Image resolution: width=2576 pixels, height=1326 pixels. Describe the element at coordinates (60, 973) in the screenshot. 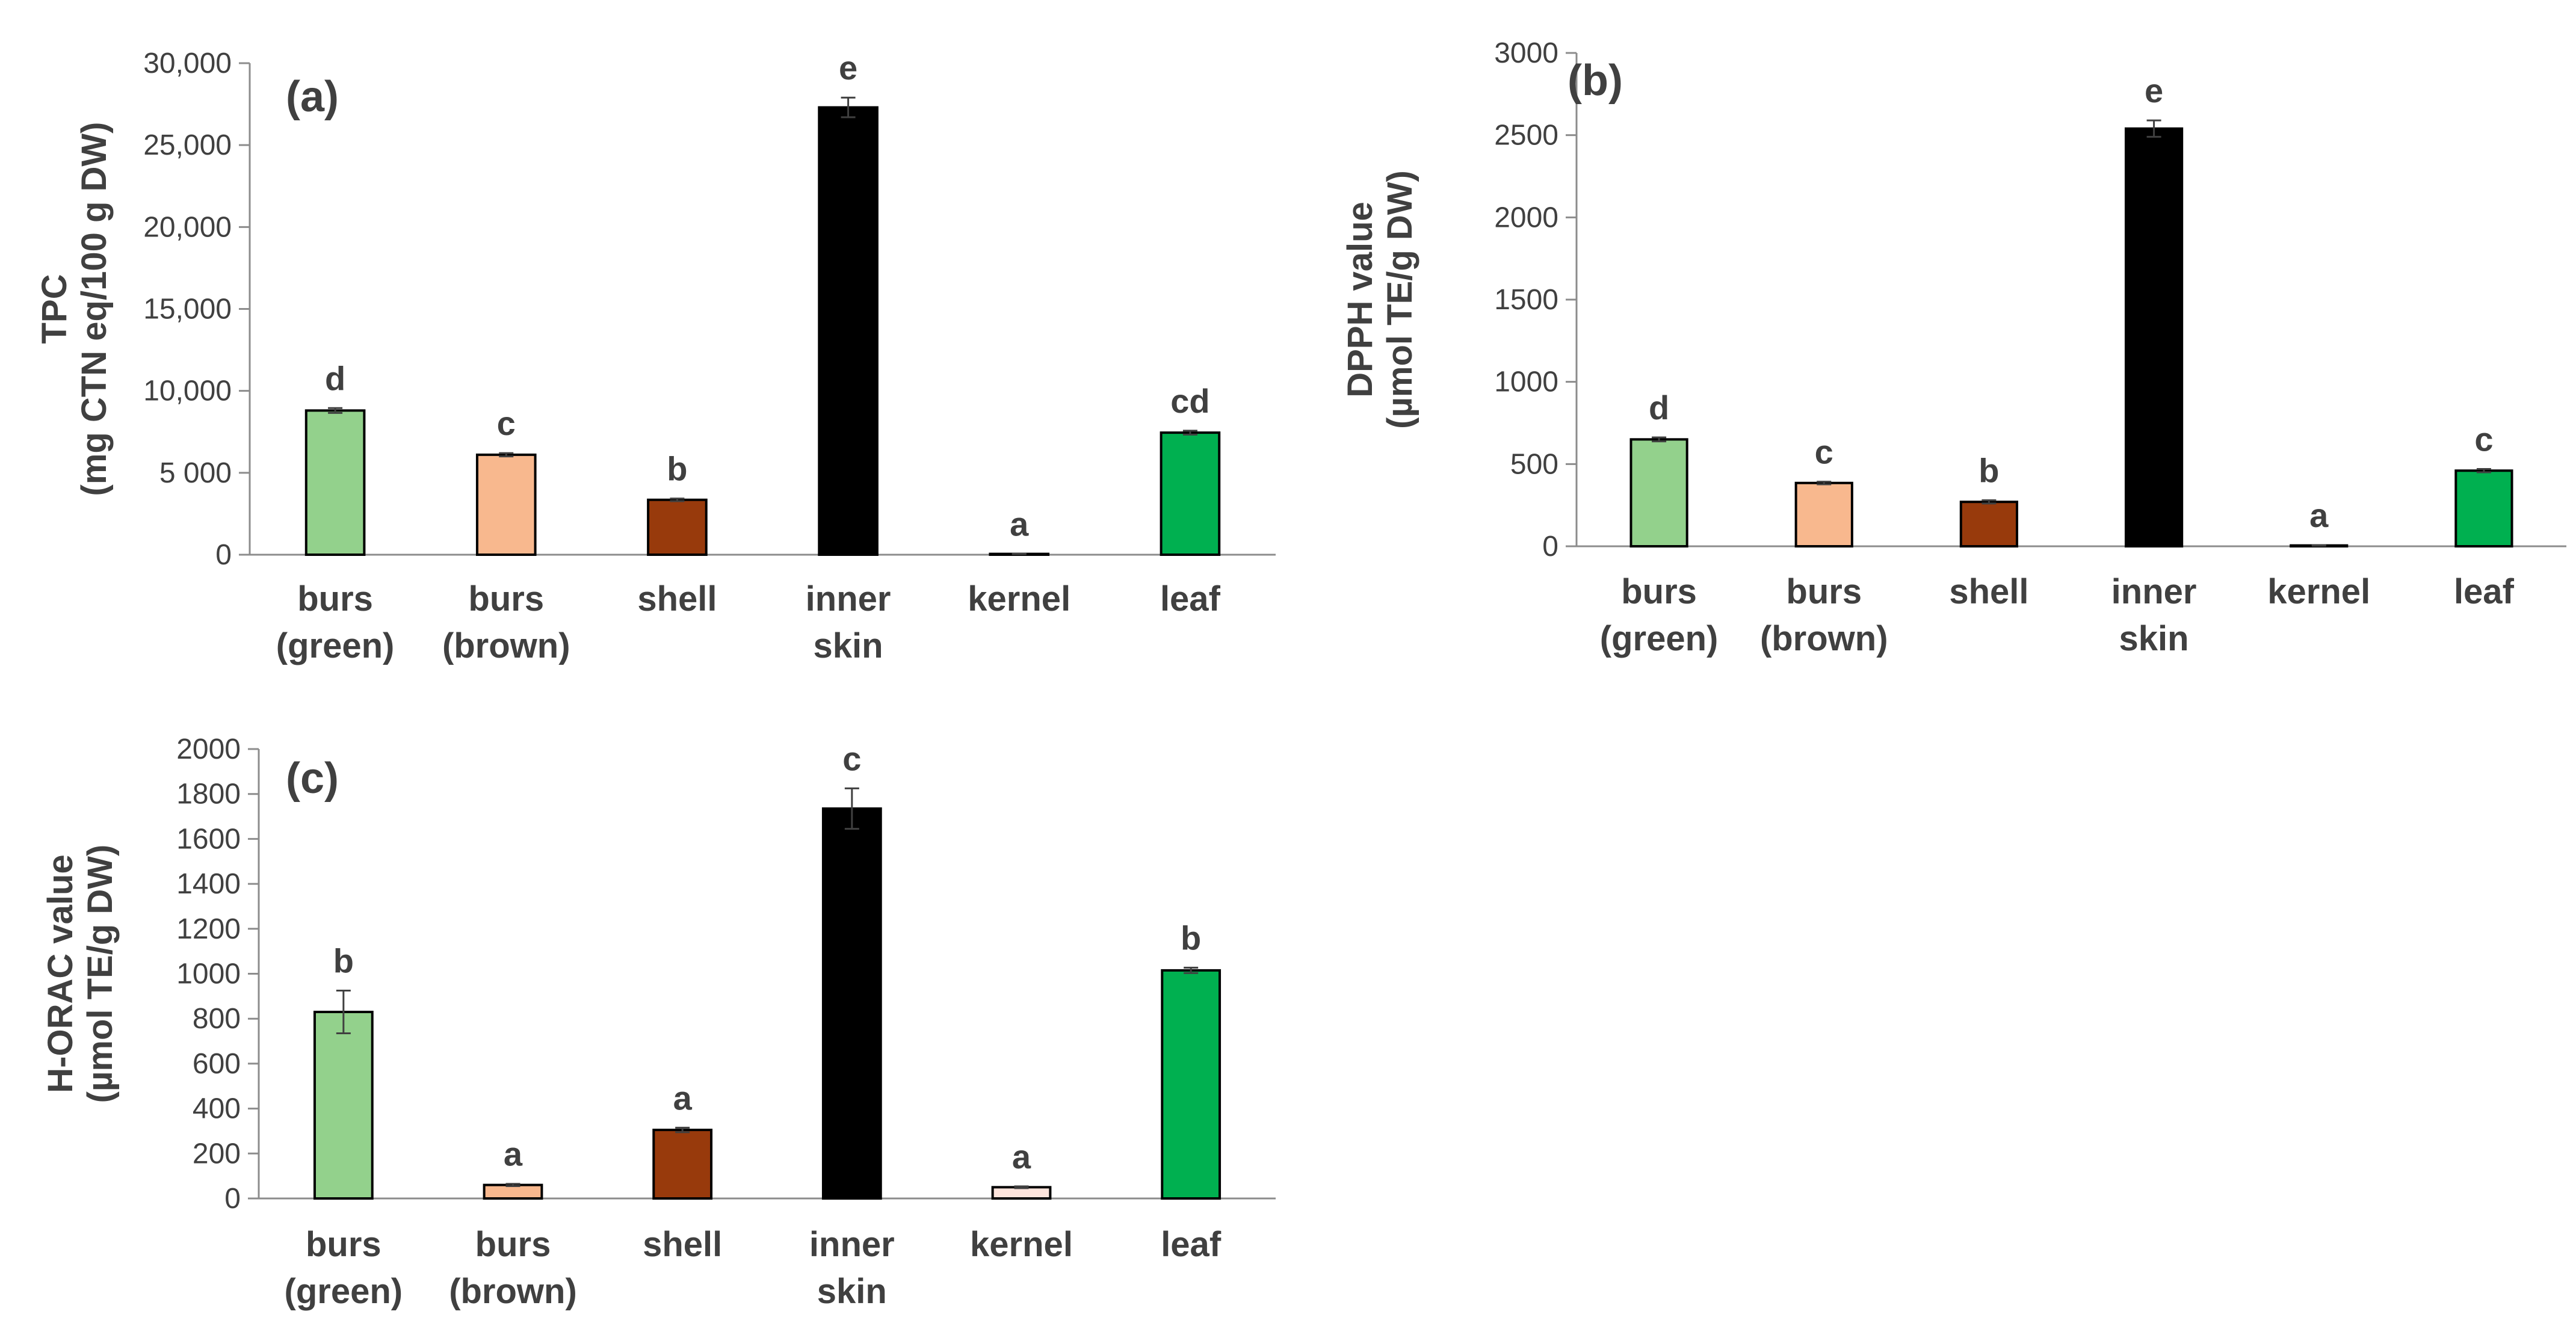

I see `y-axis-title-line: H-ORAC value` at that location.